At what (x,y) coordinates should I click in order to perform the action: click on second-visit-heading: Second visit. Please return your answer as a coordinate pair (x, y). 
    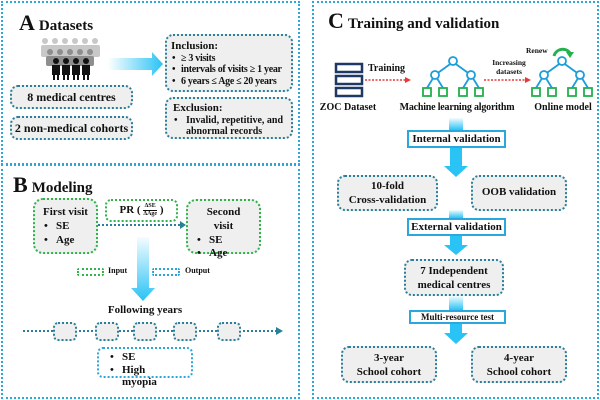
    Looking at the image, I should click on (223, 219).